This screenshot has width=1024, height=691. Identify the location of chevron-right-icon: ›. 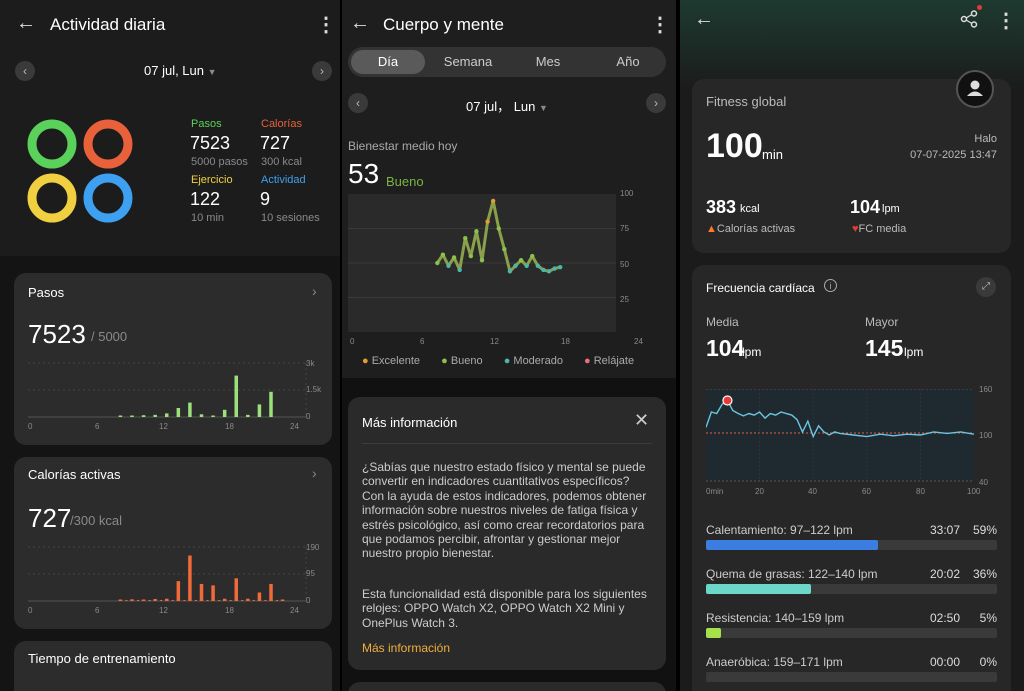
(314, 473).